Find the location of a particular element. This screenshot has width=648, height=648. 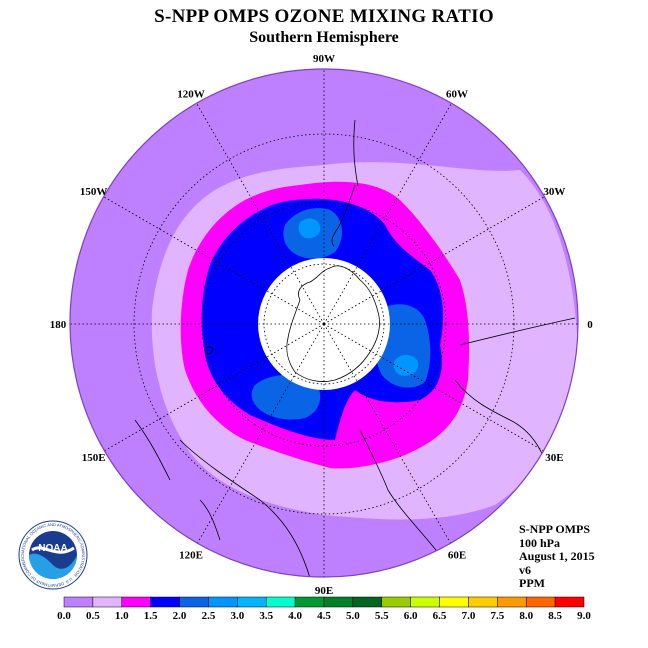

info-block: S-NPP OMPS 100 hPa August 1, 2015 v6 PPM is located at coordinates (557, 556).